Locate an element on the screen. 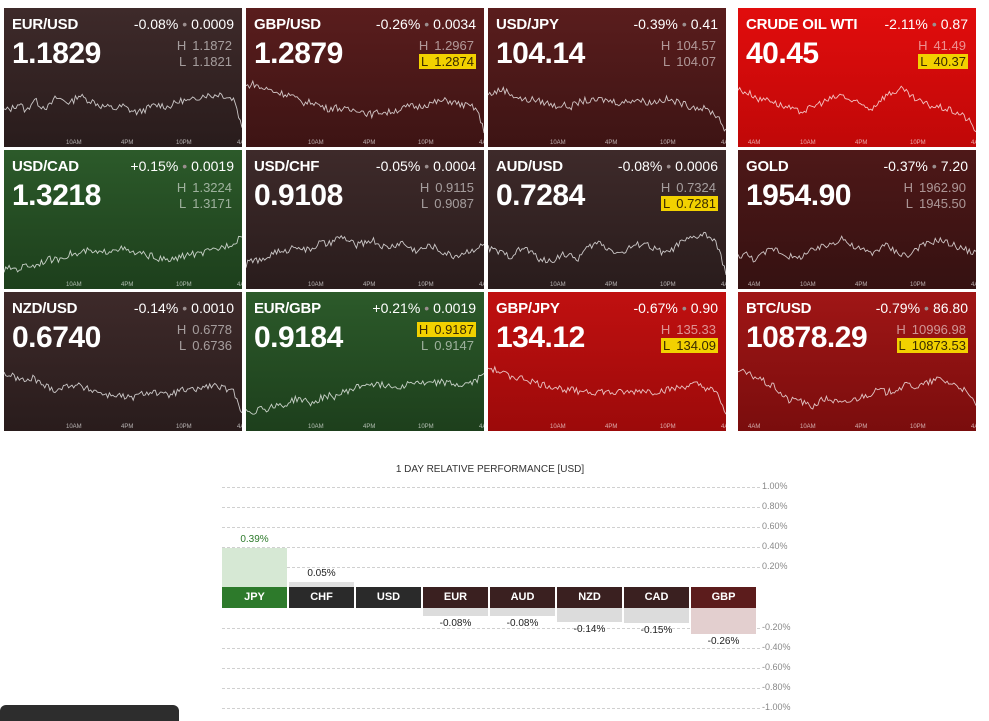  currency-cell-eur: EUR is located at coordinates (455, 597).